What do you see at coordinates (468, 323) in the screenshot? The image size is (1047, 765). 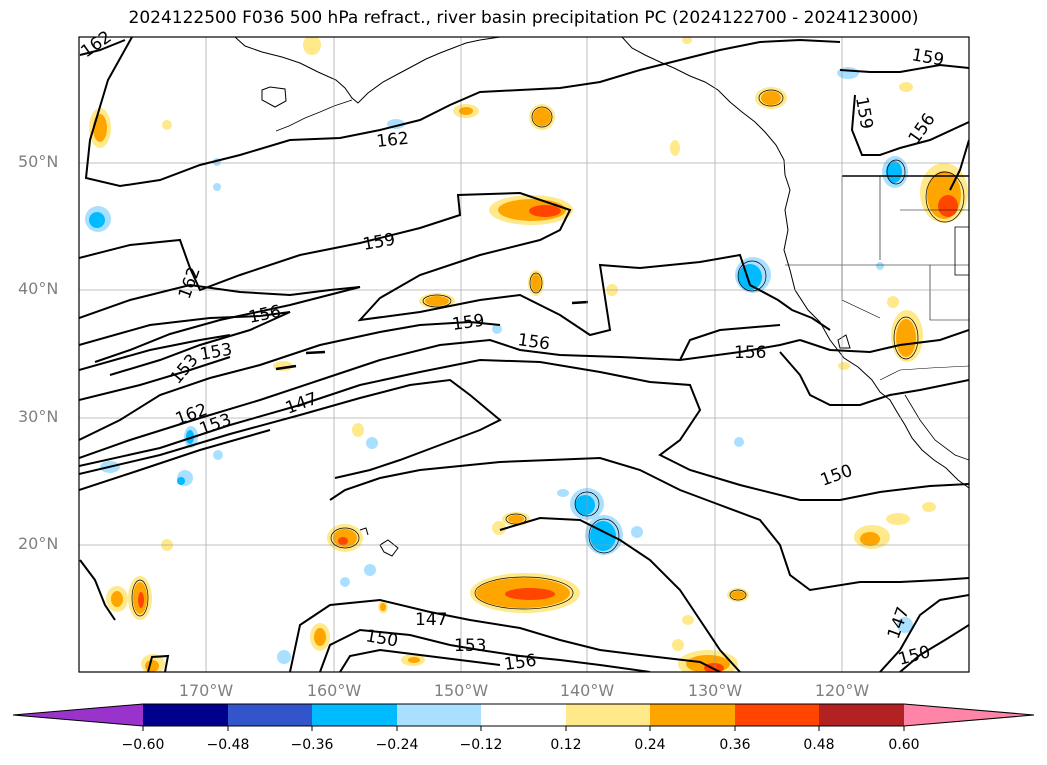 I see `contour-label: 159` at bounding box center [468, 323].